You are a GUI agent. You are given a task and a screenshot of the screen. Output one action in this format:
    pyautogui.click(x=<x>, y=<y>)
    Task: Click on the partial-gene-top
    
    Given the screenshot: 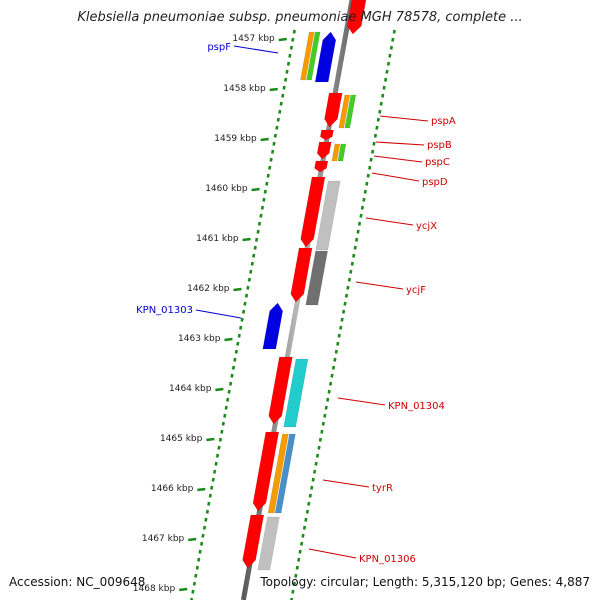 What is the action you would take?
    pyautogui.click(x=356, y=17)
    